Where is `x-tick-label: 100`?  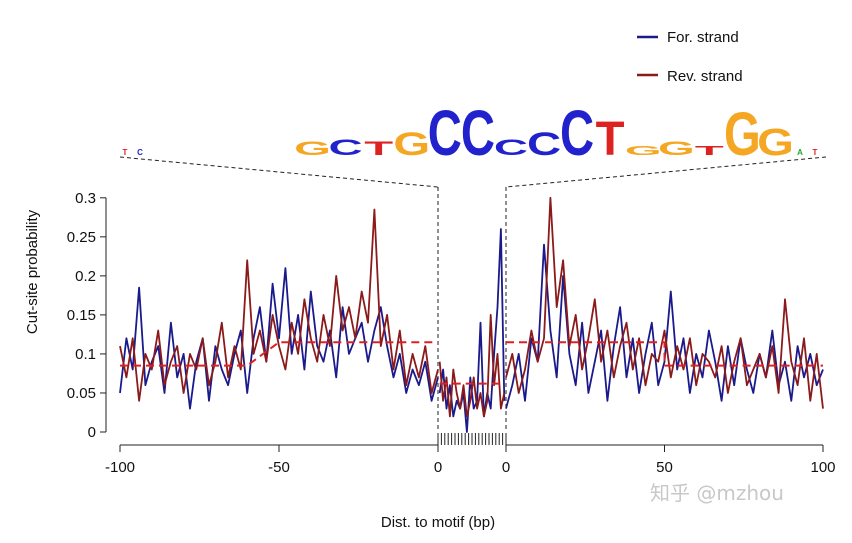 x-tick-label: 100 is located at coordinates (822, 467).